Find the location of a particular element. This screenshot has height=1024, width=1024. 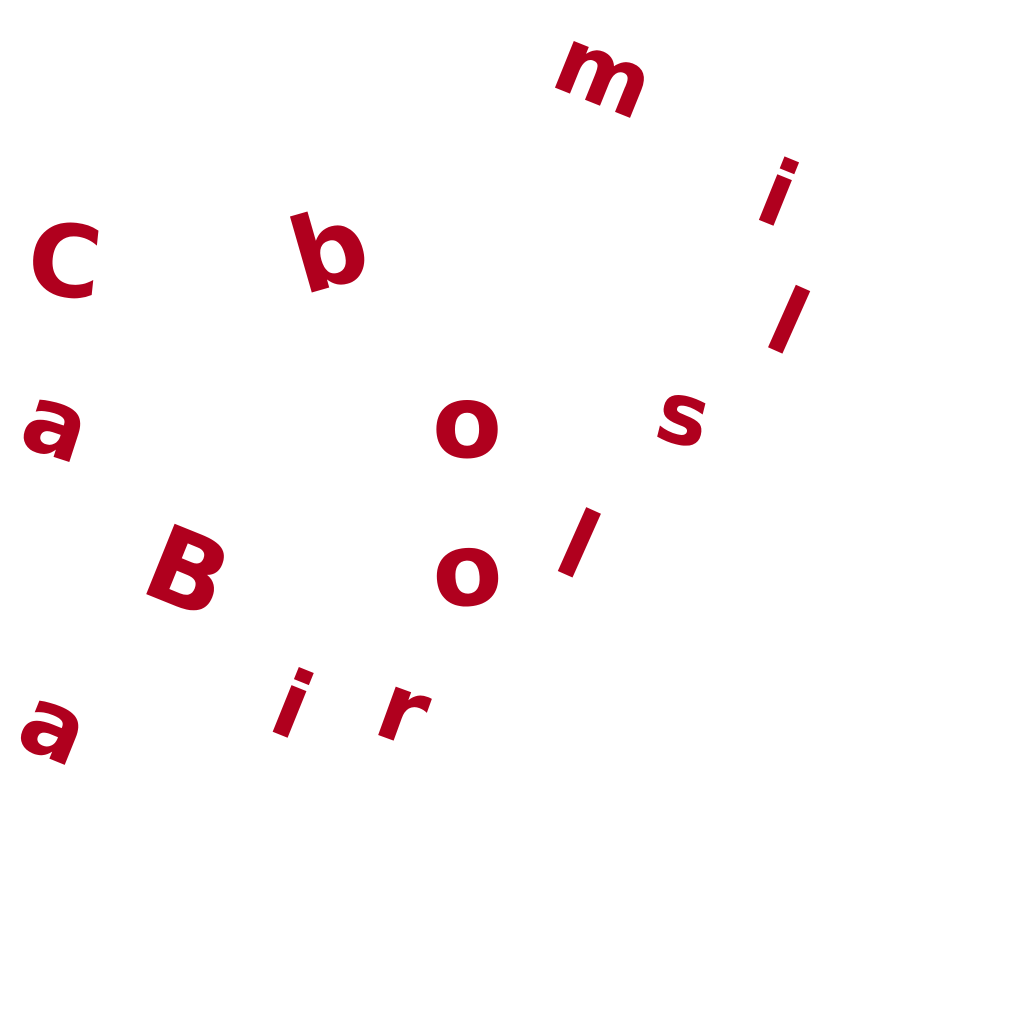

letter-r: r is located at coordinates (403, 710).